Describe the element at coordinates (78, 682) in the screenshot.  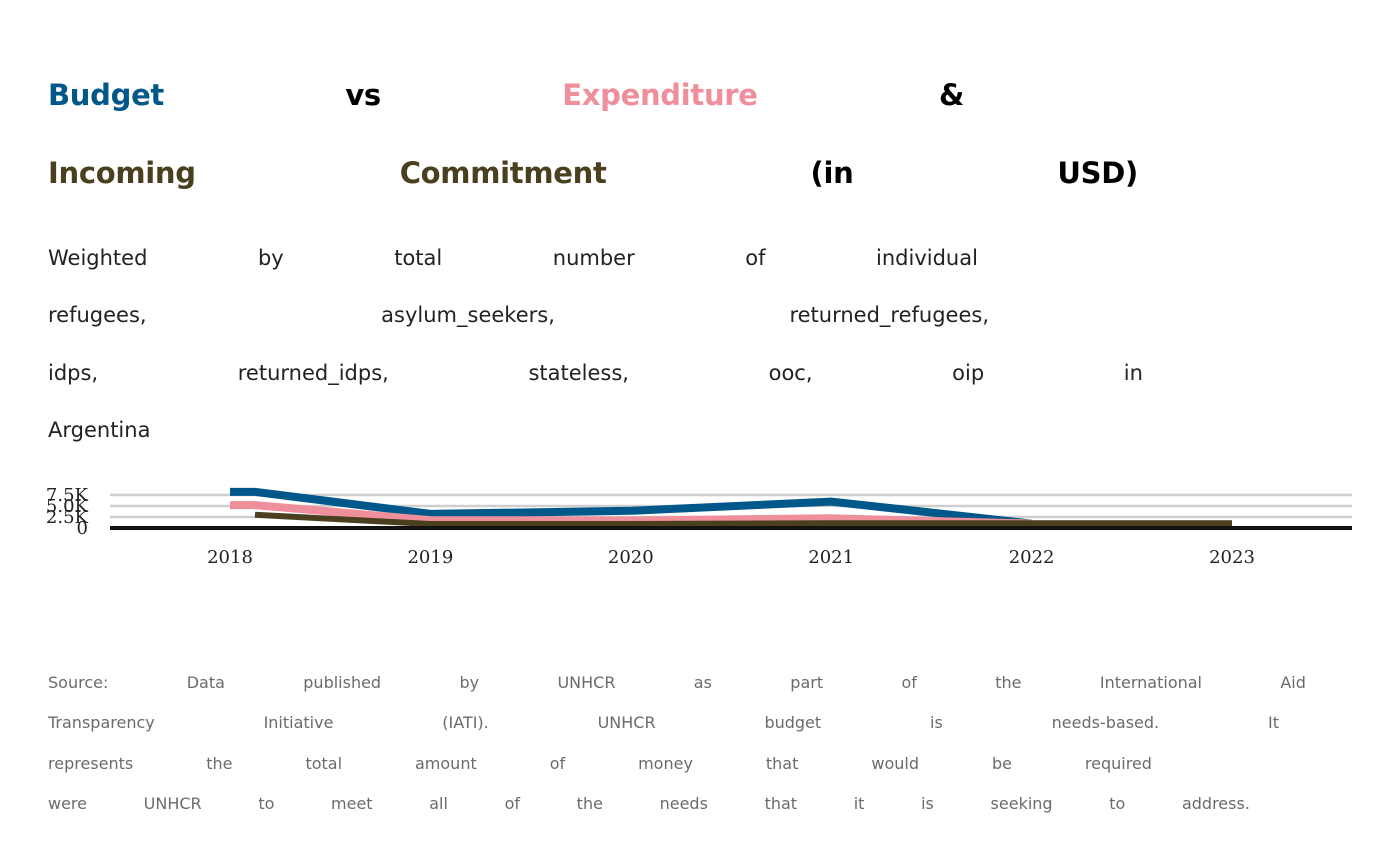
I see `source-word: Source:` at that location.